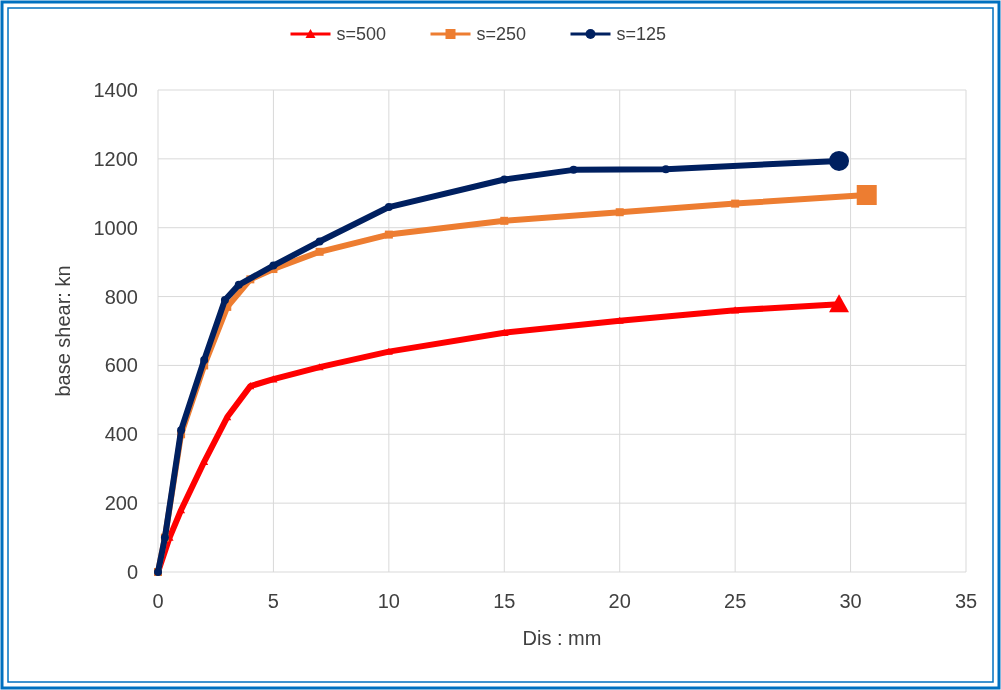 The width and height of the screenshot is (1001, 690). Describe the element at coordinates (121, 434) in the screenshot. I see `y-tick-label: 400` at that location.